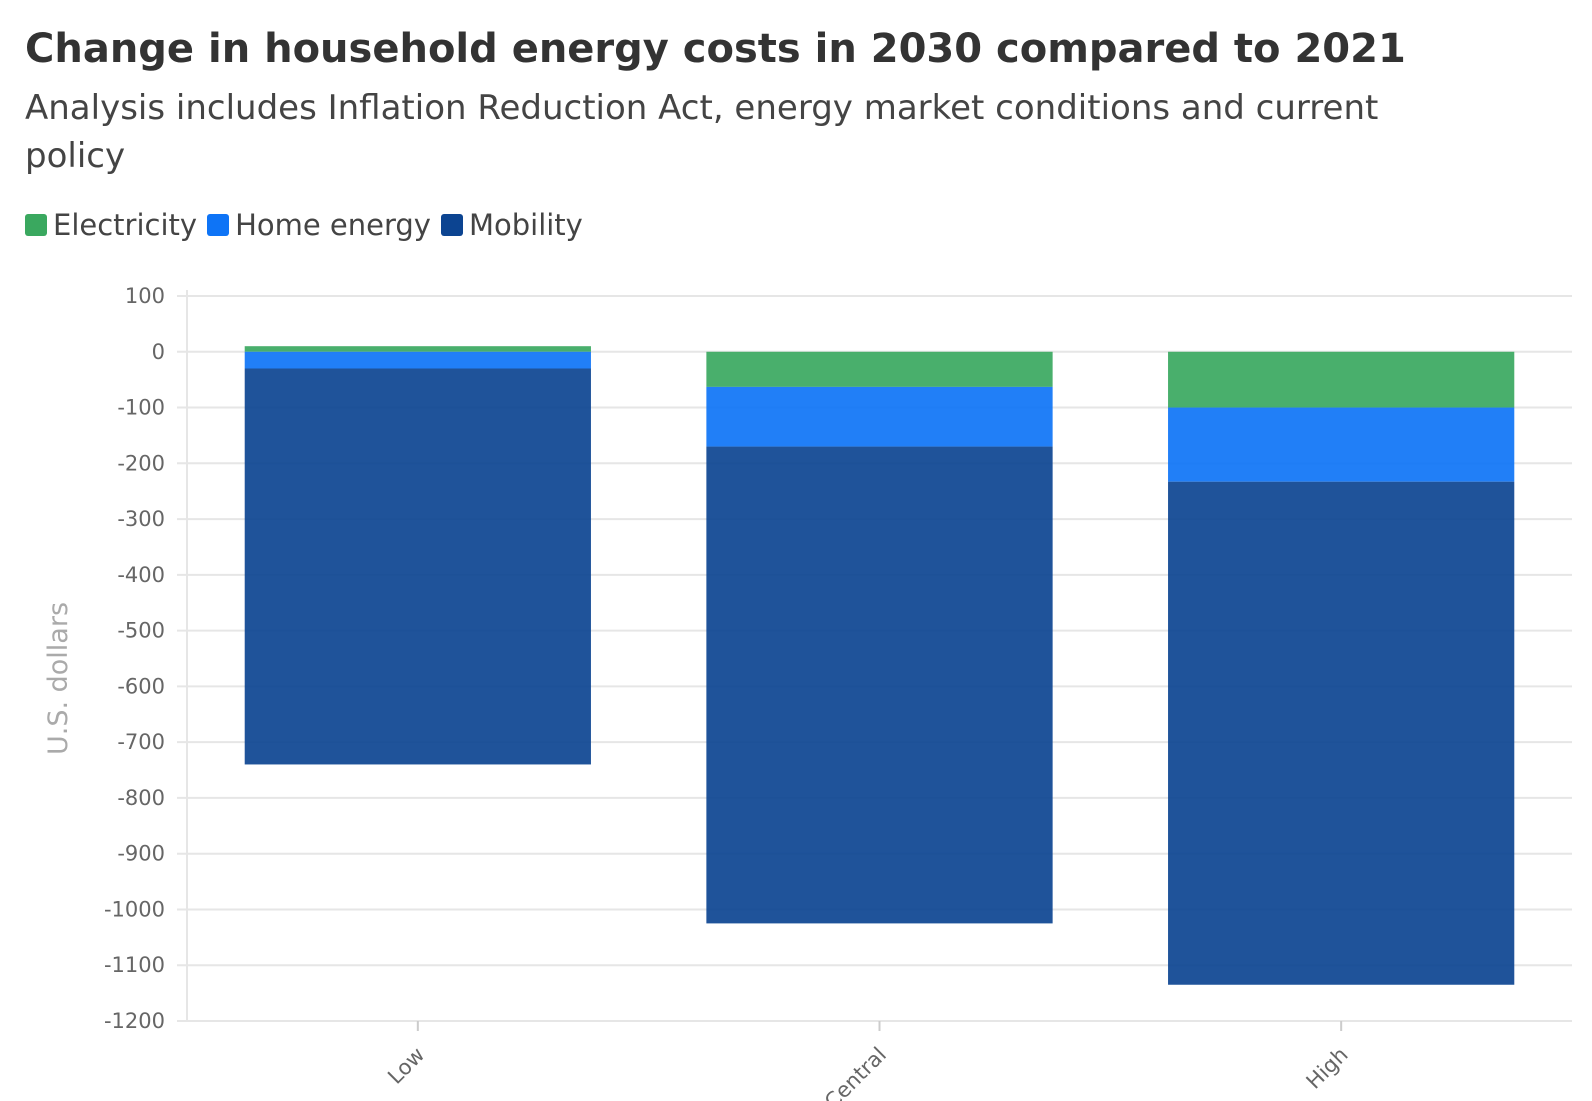 The width and height of the screenshot is (1592, 1101). Describe the element at coordinates (525, 225) in the screenshot. I see `legend-label: Mobility` at that location.